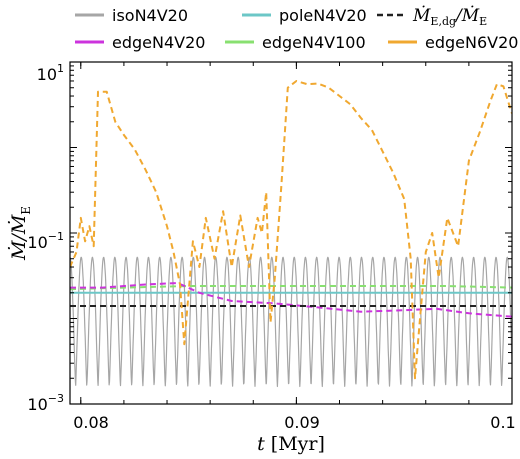 This screenshot has width=520, height=459. I want to click on y-tick-label-2: 10⁻³, so click(45, 403).